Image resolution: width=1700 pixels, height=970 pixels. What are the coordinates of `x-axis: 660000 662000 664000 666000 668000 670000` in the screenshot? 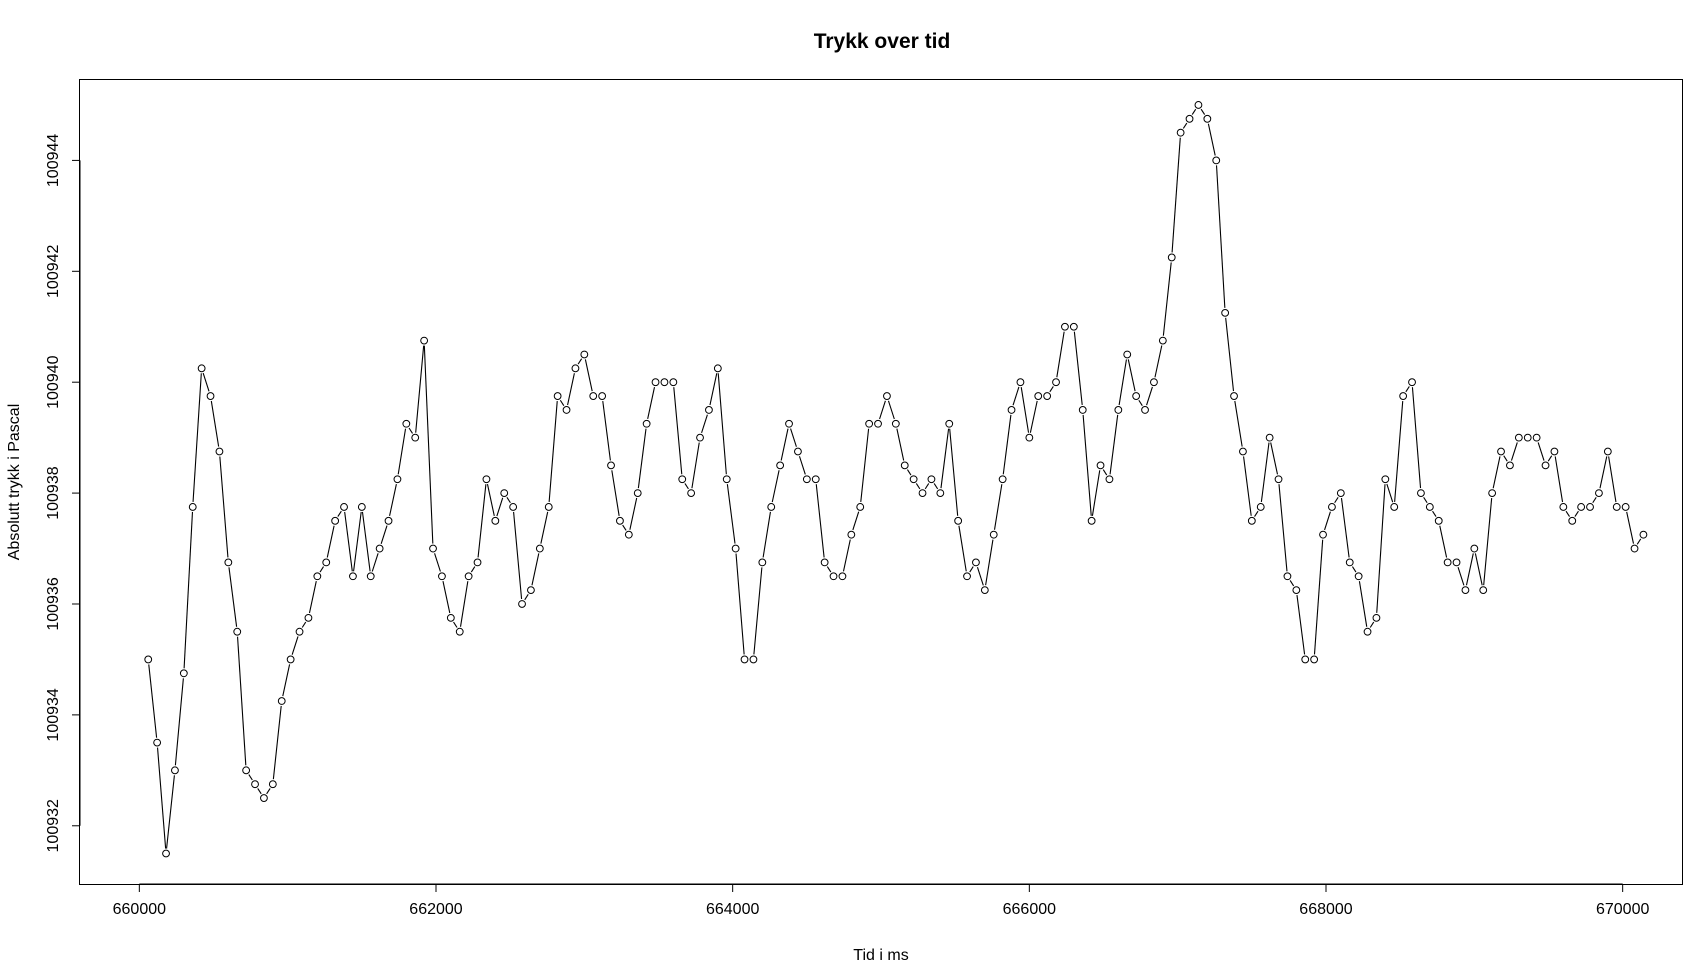 It's located at (881, 900).